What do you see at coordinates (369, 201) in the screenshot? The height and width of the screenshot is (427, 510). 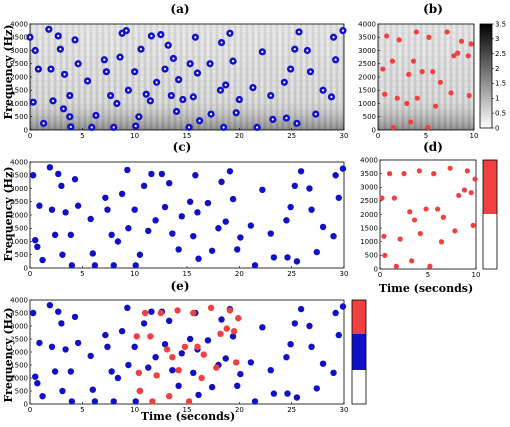 I see `y-tick-label: 2500` at bounding box center [369, 201].